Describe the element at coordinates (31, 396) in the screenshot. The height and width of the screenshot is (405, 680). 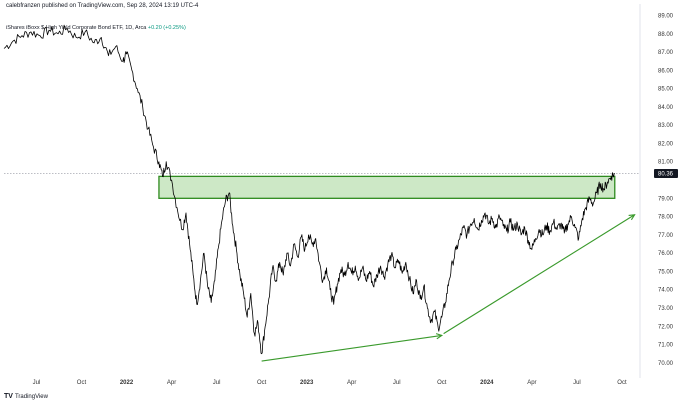
I see `tradingview-wordmark: TradingView` at that location.